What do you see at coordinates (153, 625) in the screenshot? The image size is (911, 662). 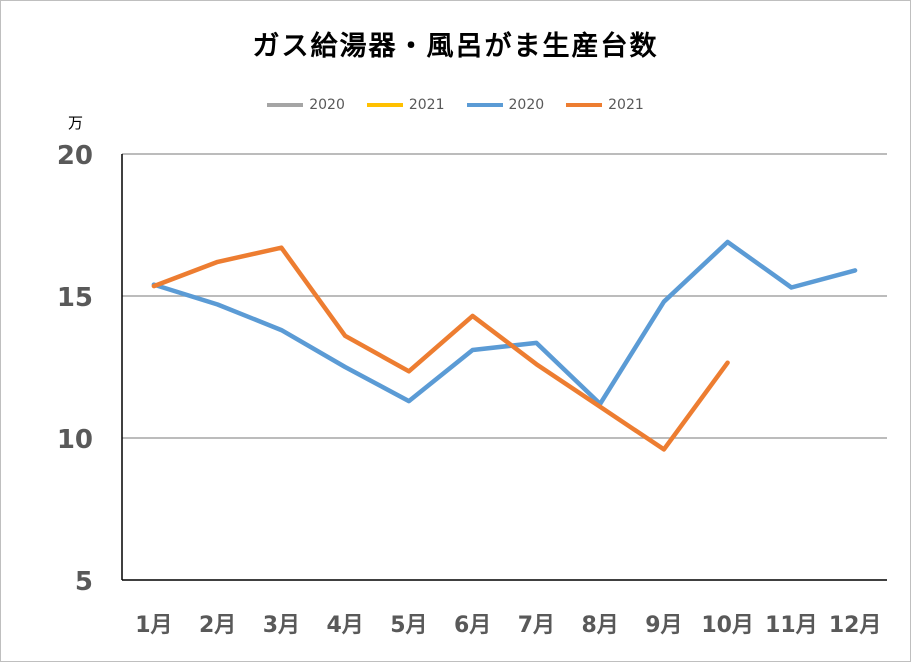 I see `x-tick-label-1: 1月` at bounding box center [153, 625].